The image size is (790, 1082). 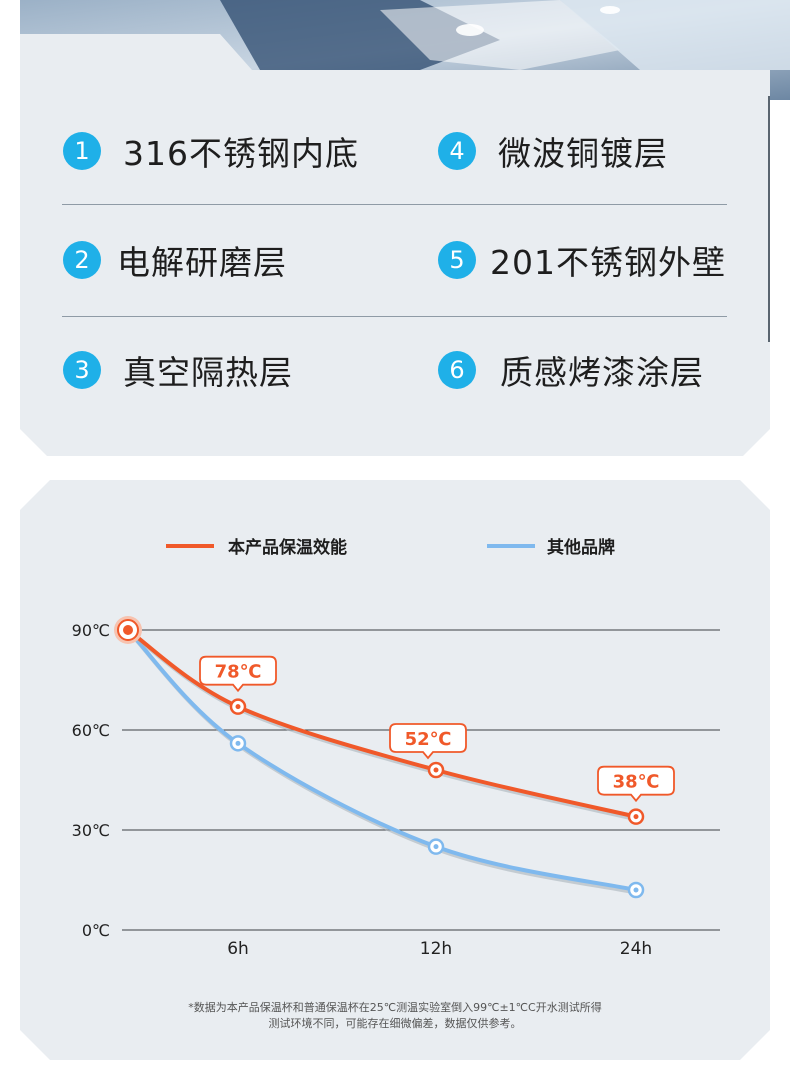 I want to click on x-tick-label: 12h, so click(x=436, y=949).